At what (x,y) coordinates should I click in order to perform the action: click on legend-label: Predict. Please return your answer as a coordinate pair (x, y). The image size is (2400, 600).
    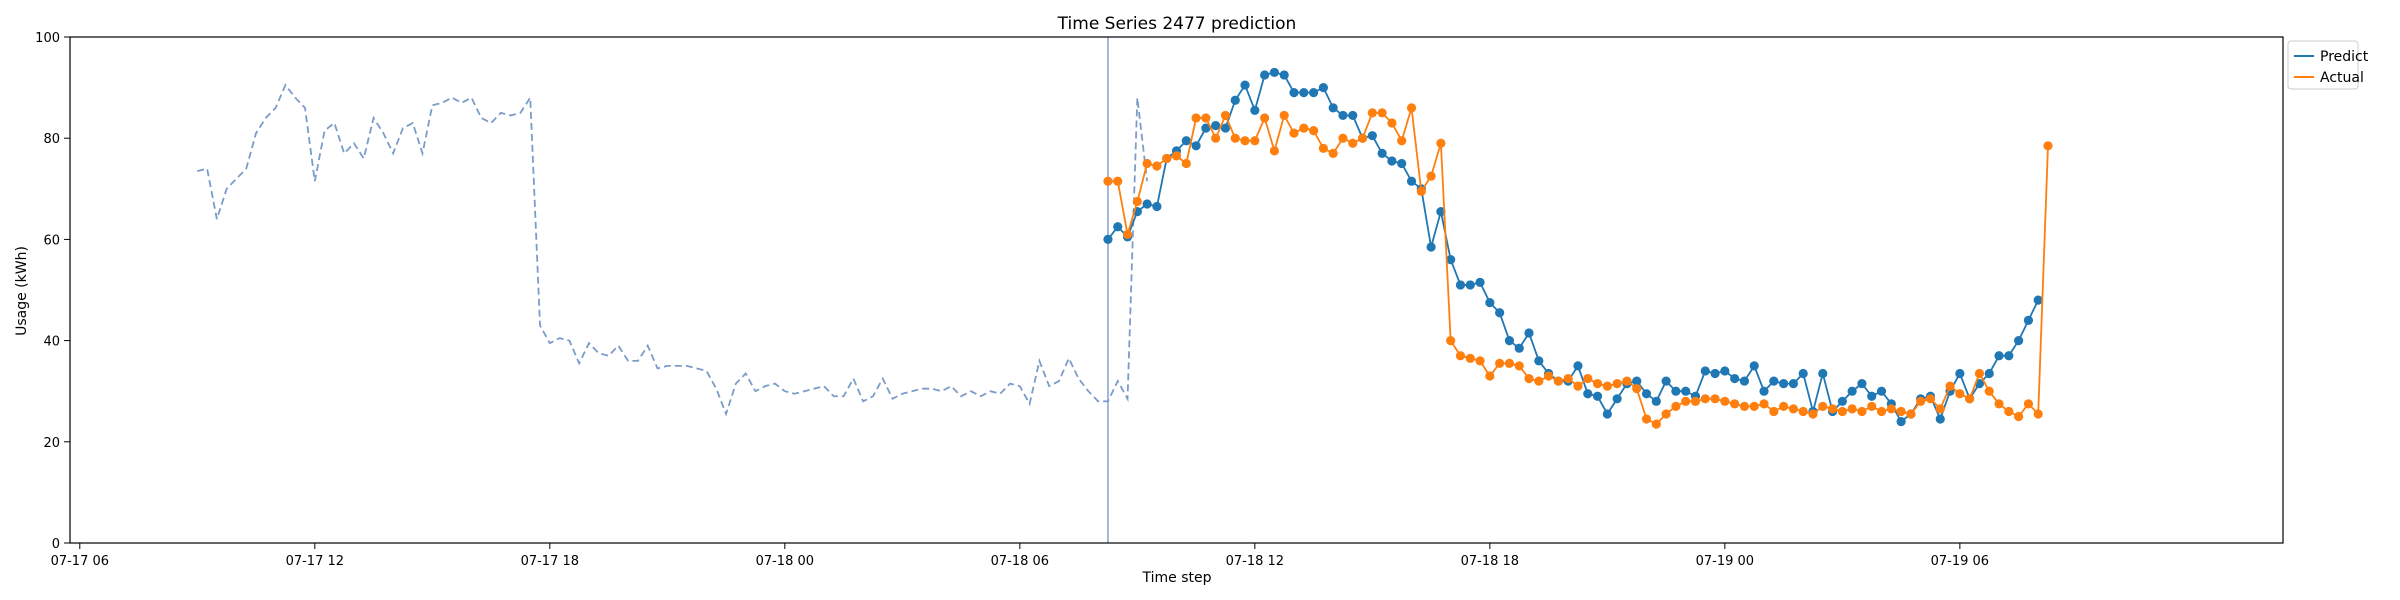
    Looking at the image, I should click on (2344, 57).